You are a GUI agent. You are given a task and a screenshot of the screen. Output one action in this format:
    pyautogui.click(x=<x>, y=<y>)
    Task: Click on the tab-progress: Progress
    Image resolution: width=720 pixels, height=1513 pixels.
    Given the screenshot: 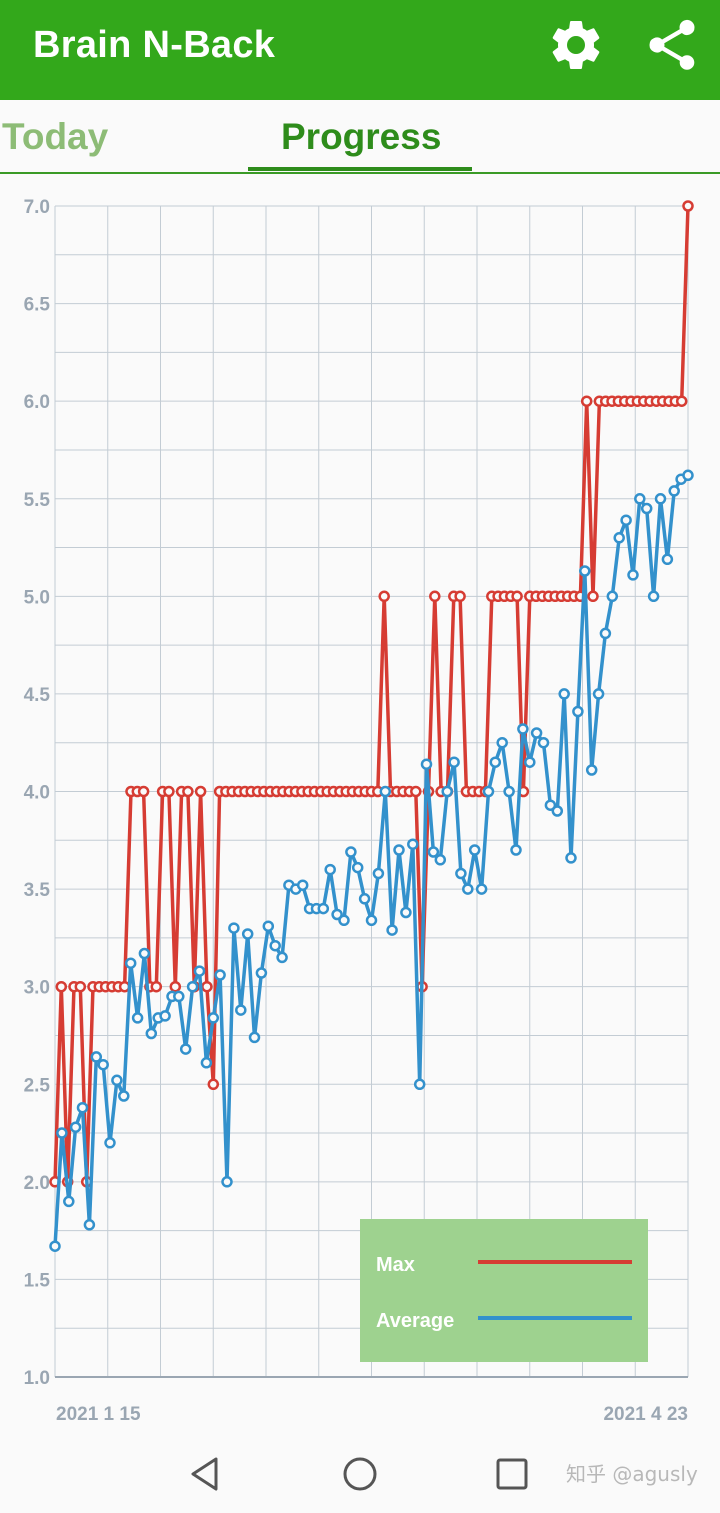 What is the action you would take?
    pyautogui.click(x=361, y=136)
    